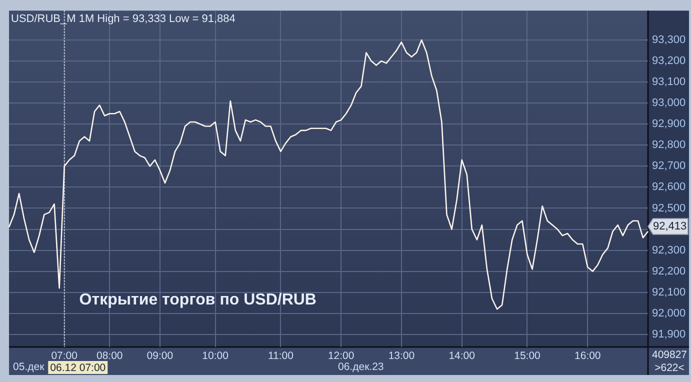  I want to click on x-tick-label: 13:00, so click(401, 356).